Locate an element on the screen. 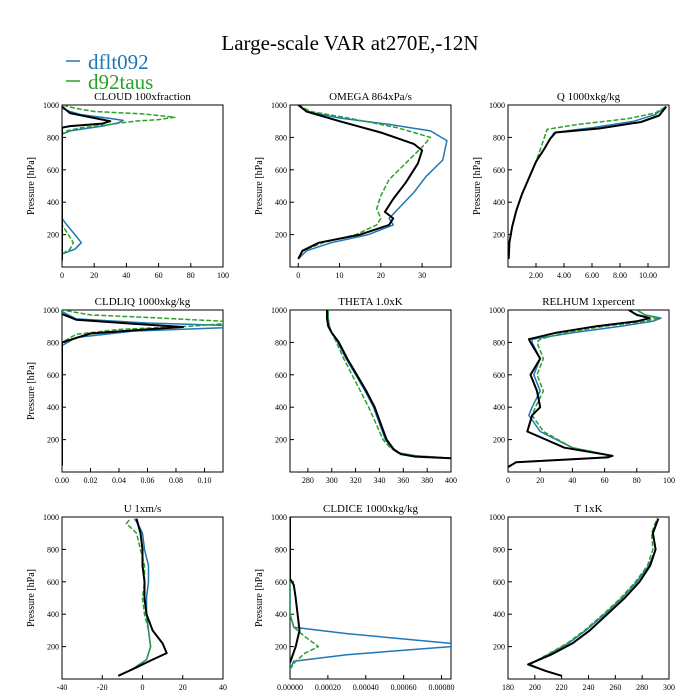  x-tick-label: 0 is located at coordinates (508, 480).